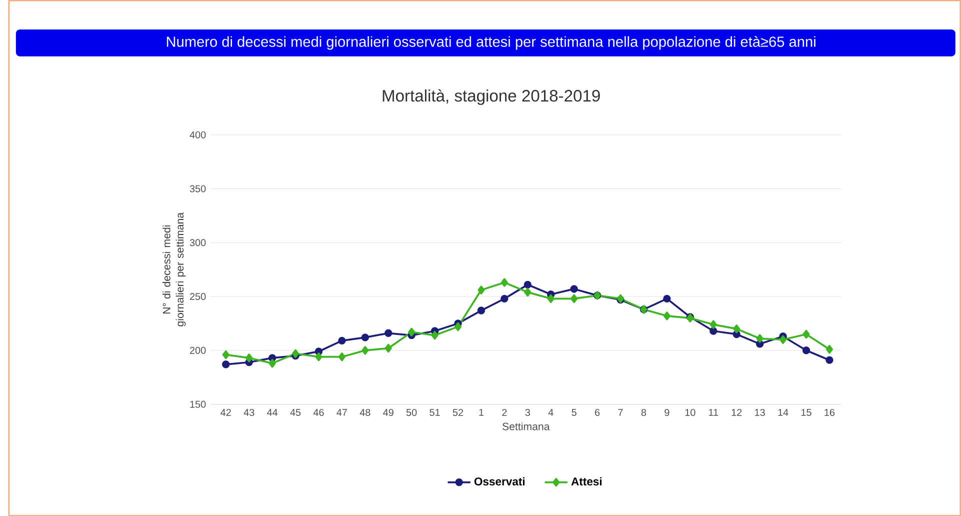 This screenshot has width=961, height=516. What do you see at coordinates (174, 269) in the screenshot?
I see `y-axis-title: N° di decessi medi giornalieri per settimana` at bounding box center [174, 269].